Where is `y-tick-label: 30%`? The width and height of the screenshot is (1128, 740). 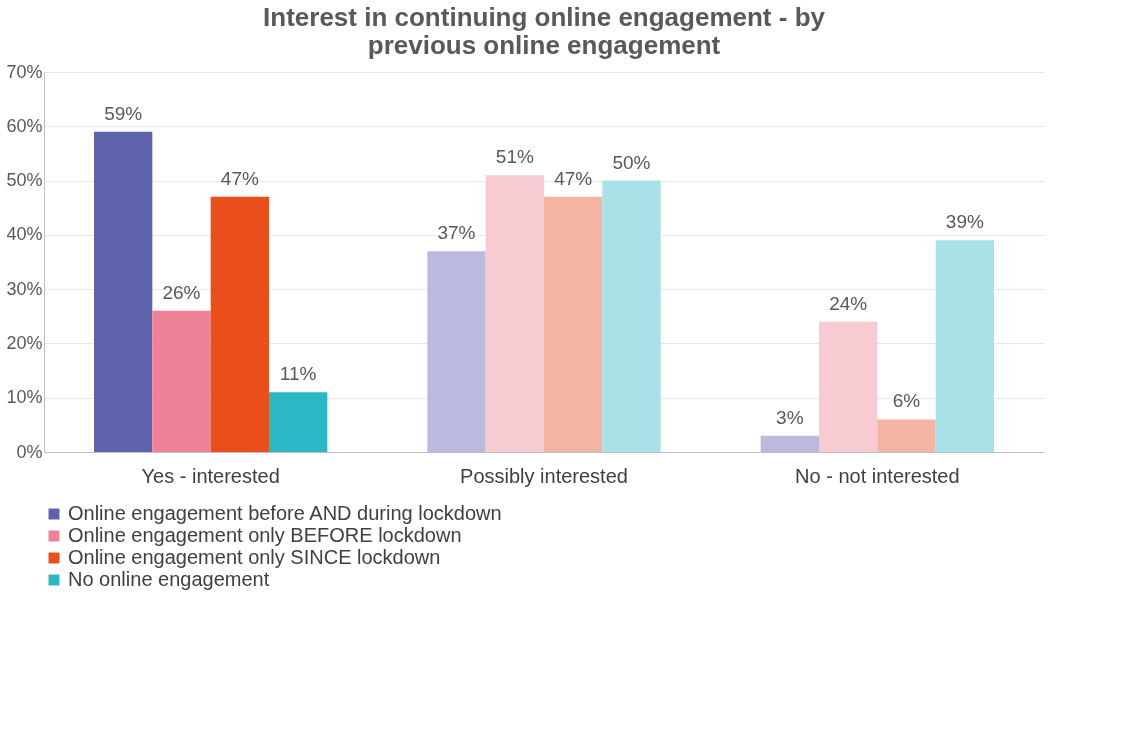 y-tick-label: 30% is located at coordinates (24, 288).